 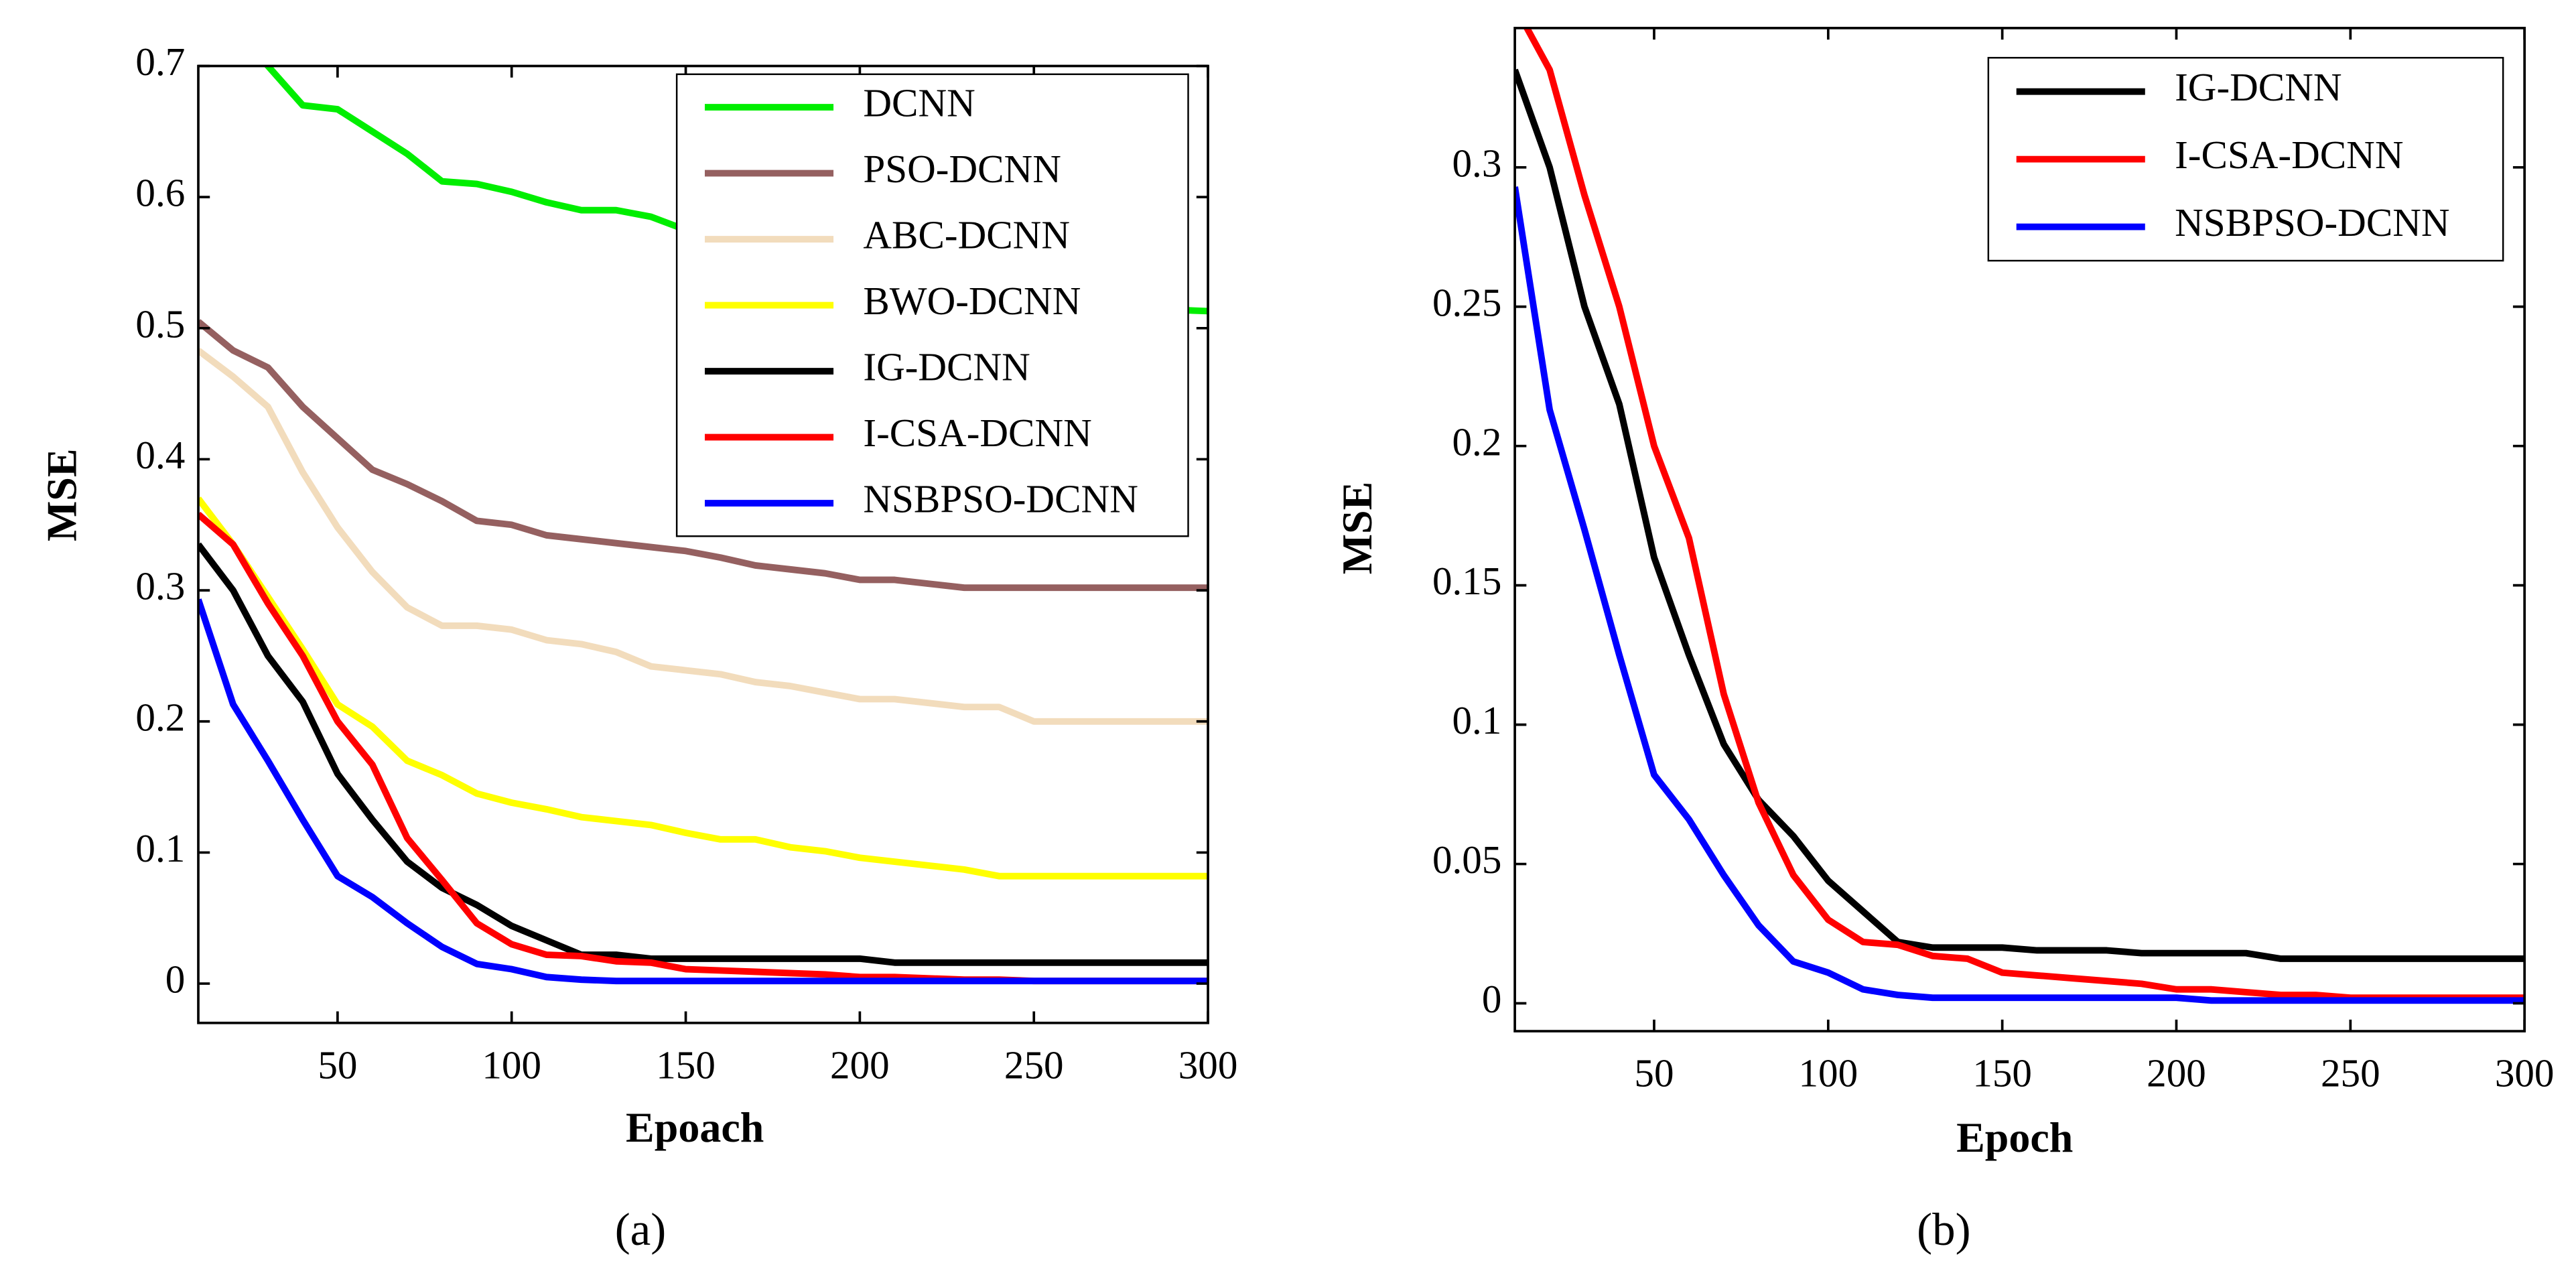 I want to click on x-axis-label: Epoch, so click(x=2014, y=1137).